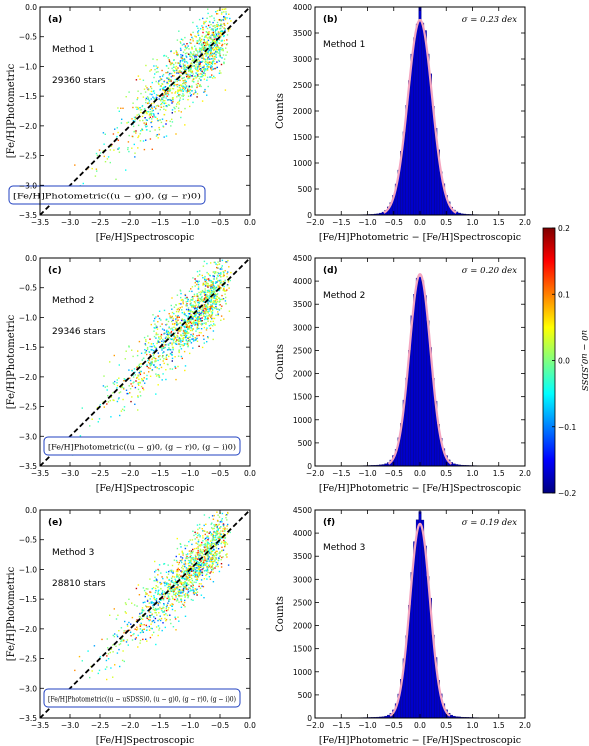 The image size is (589, 746). What do you see at coordinates (302, 85) in the screenshot?
I see `y-tick-label: 2500` at bounding box center [302, 85].